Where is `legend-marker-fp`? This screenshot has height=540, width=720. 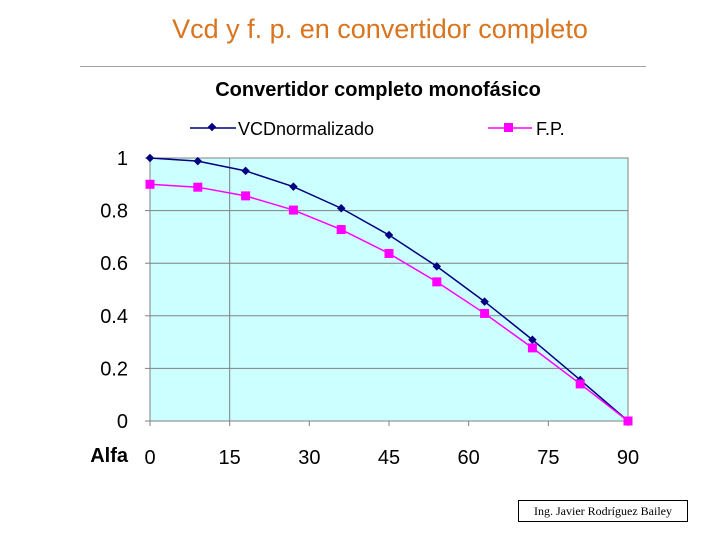 legend-marker-fp is located at coordinates (508, 127).